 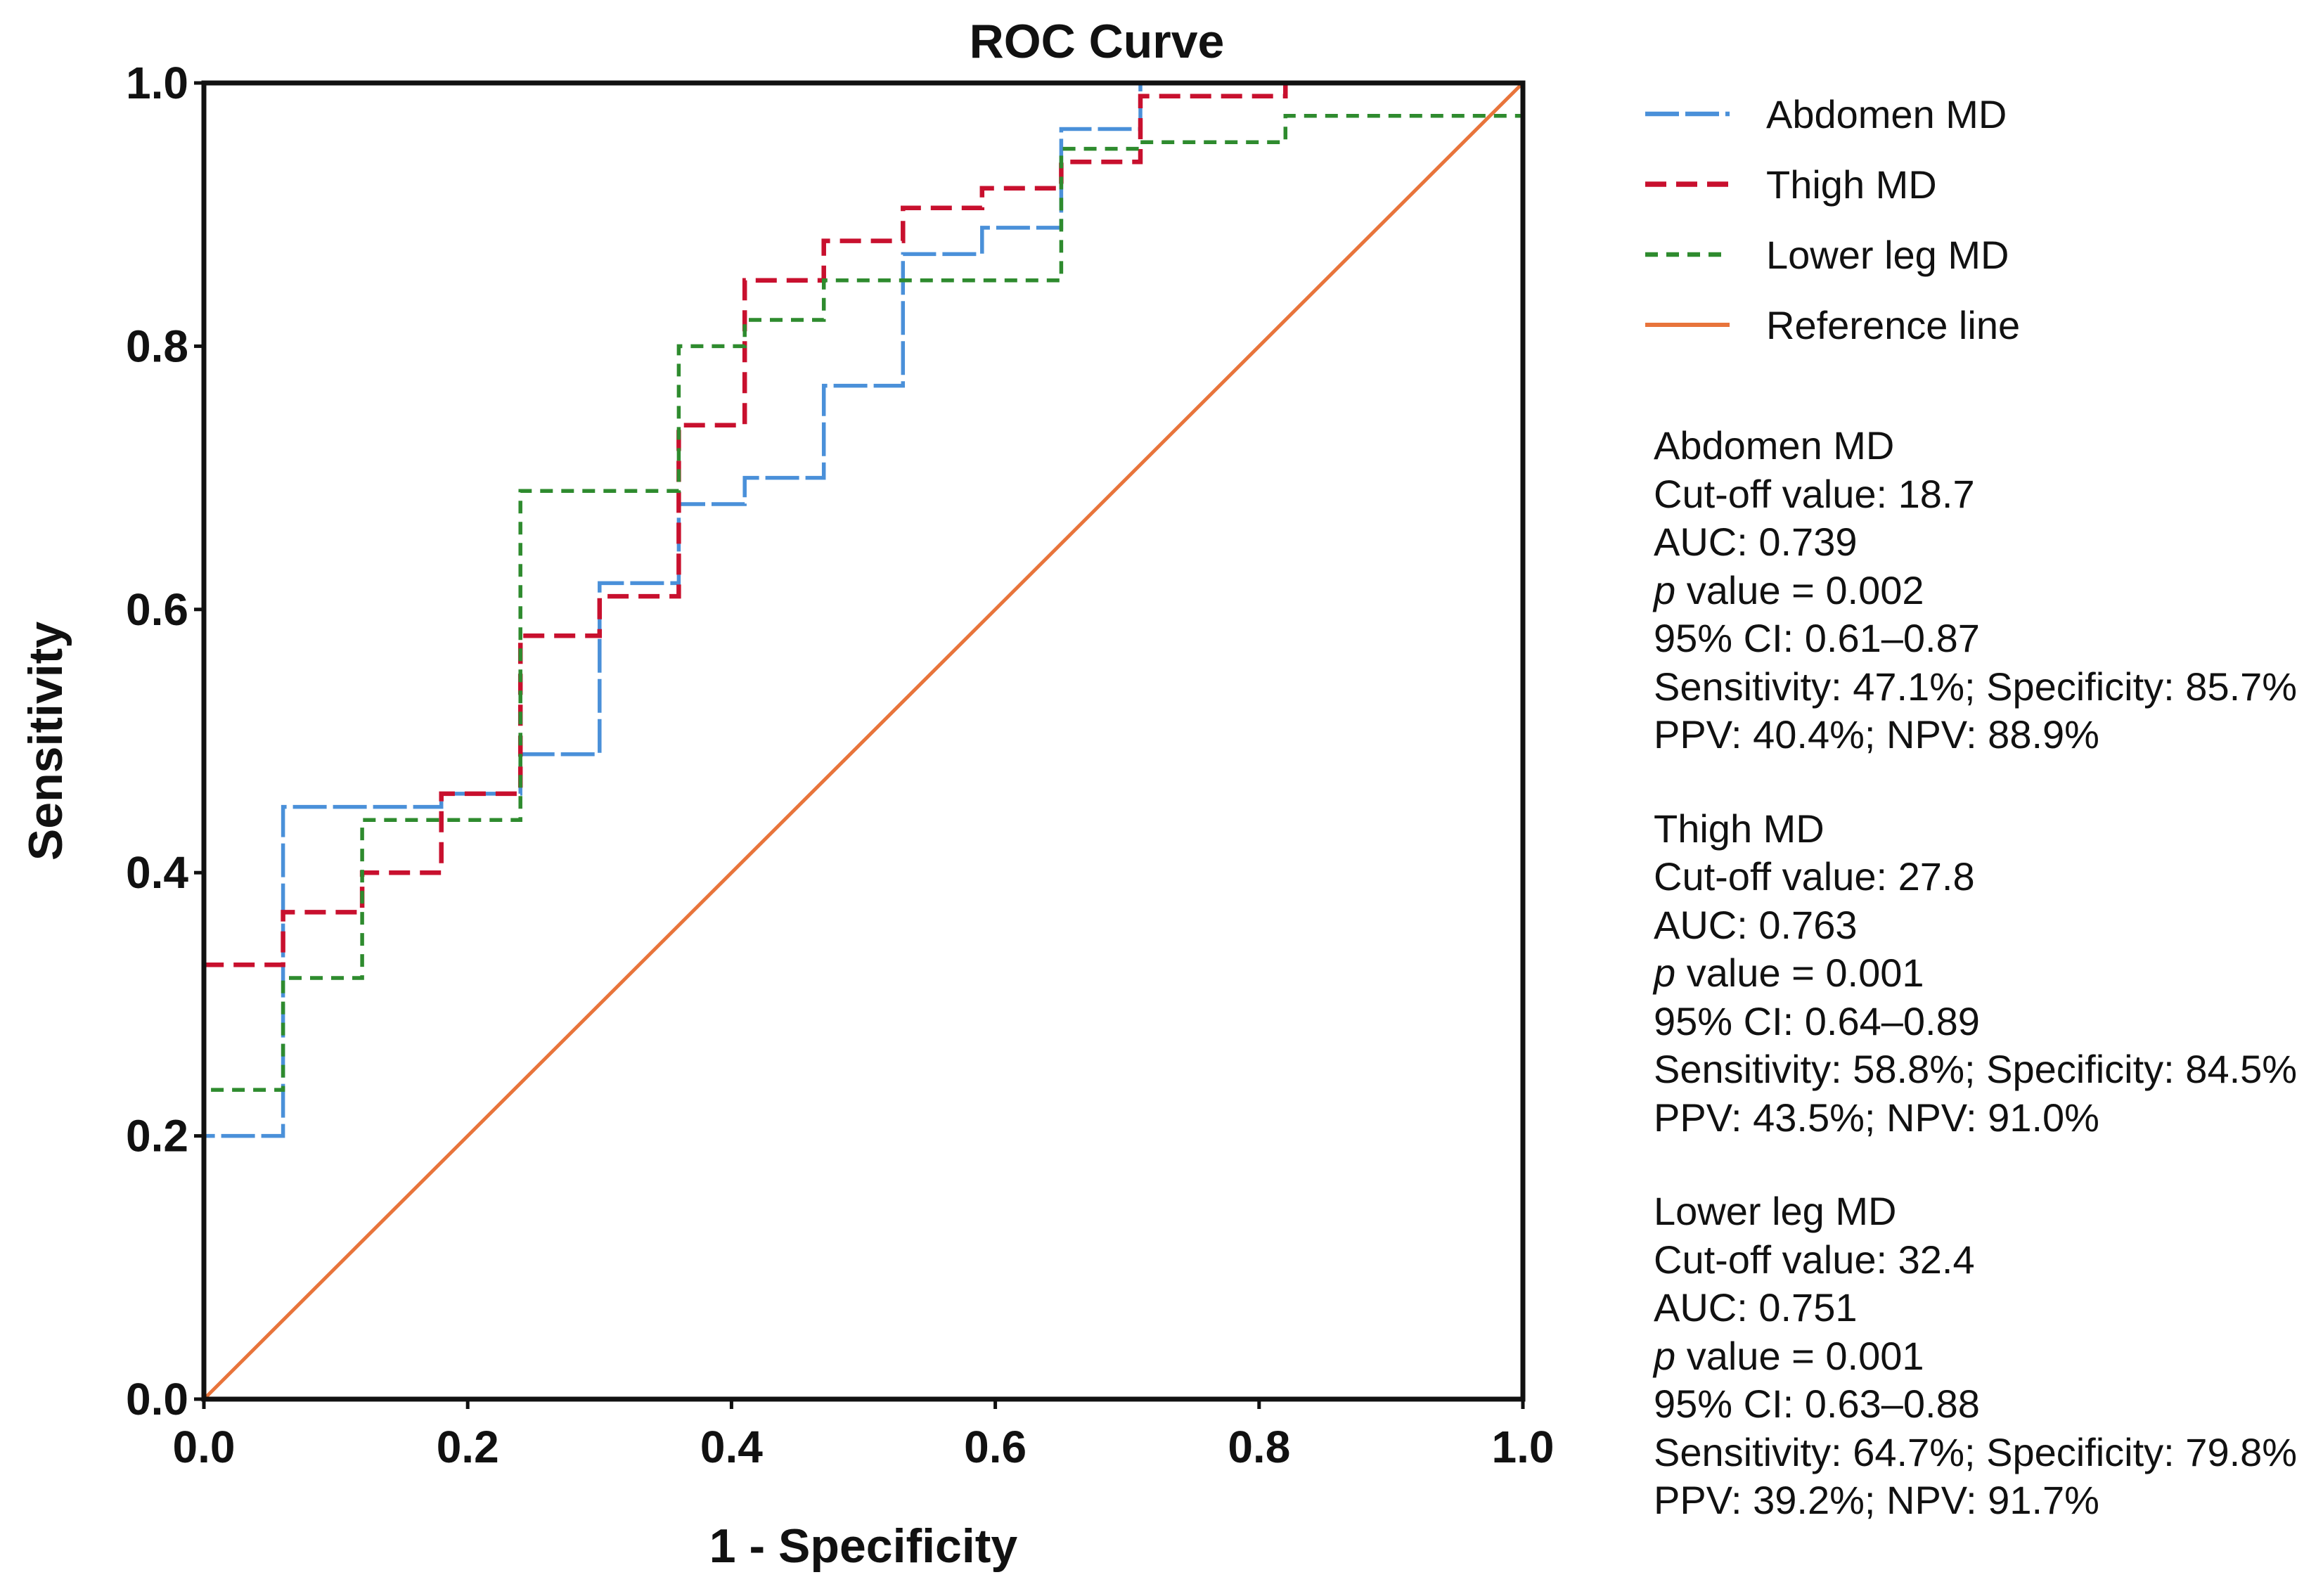 What do you see at coordinates (1876, 734) in the screenshot?
I see `stats-ppv-npv: PPV: 40.4%; NPV: 88.9%` at bounding box center [1876, 734].